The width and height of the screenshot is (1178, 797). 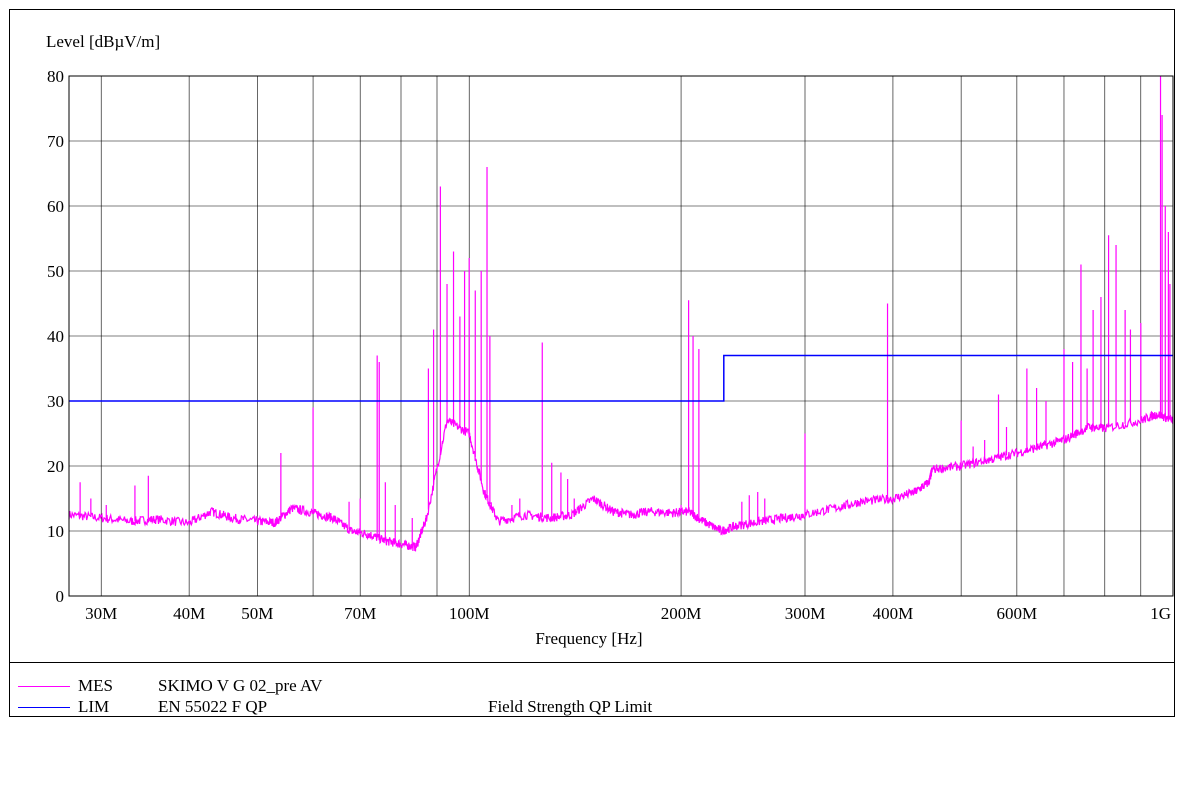 I want to click on x-tick-label: 600M, so click(x=1017, y=613).